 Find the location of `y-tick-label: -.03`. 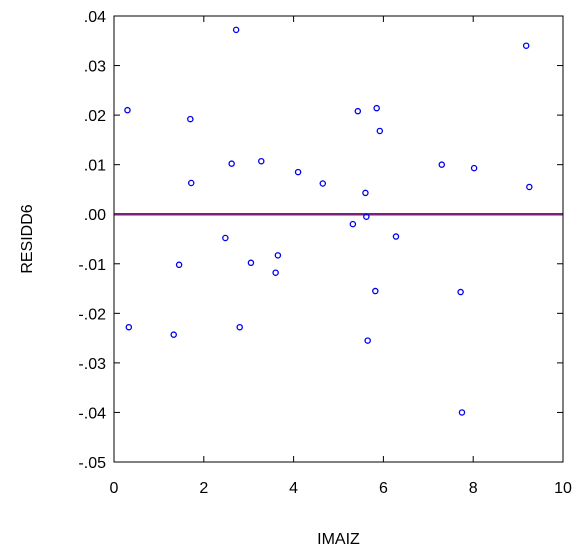

y-tick-label: -.03 is located at coordinates (92, 364).